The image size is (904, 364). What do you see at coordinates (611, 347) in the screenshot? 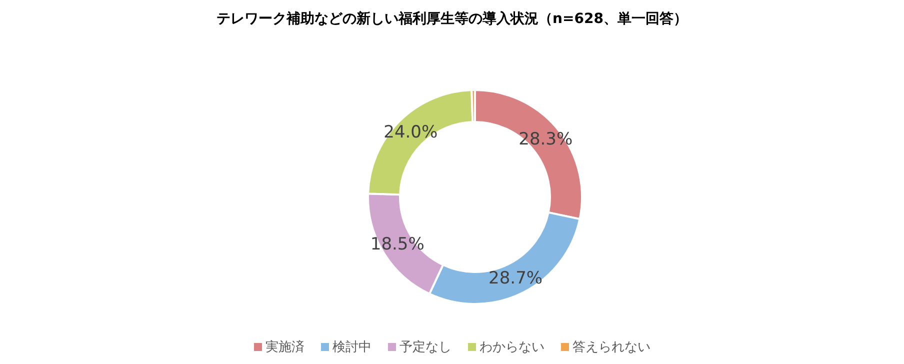
I see `legend-label: 答えられない` at bounding box center [611, 347].